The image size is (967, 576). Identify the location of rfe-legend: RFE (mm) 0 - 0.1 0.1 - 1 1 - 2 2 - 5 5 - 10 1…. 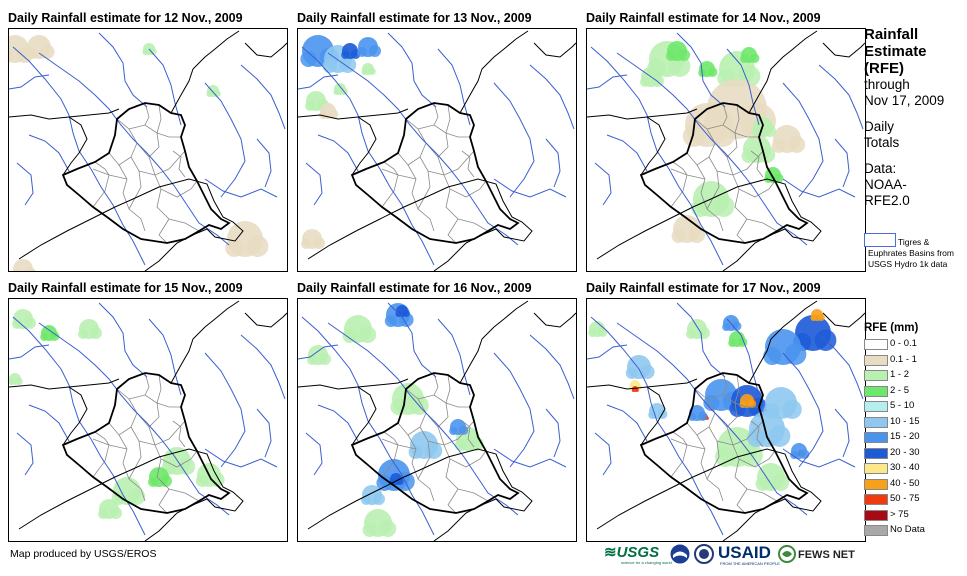
(914, 430).